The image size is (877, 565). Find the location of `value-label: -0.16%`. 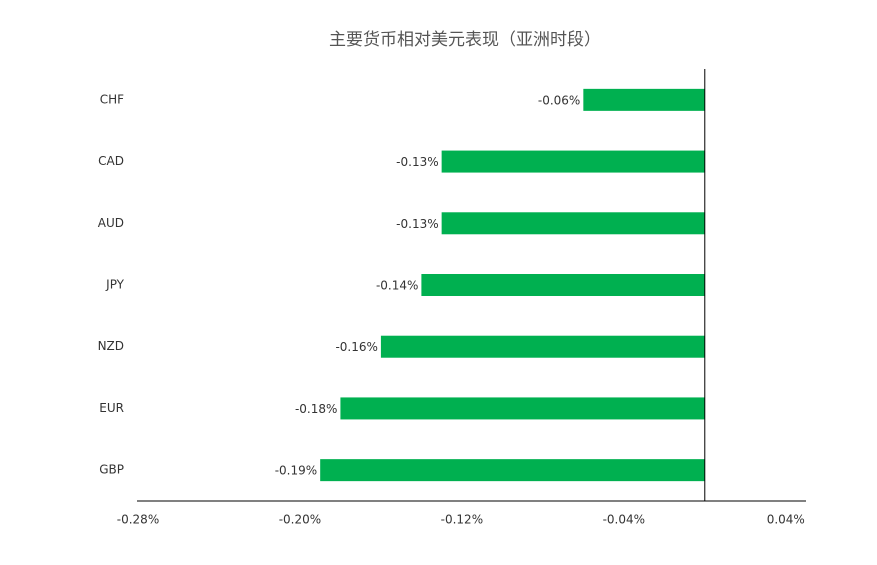

value-label: -0.16% is located at coordinates (356, 347).